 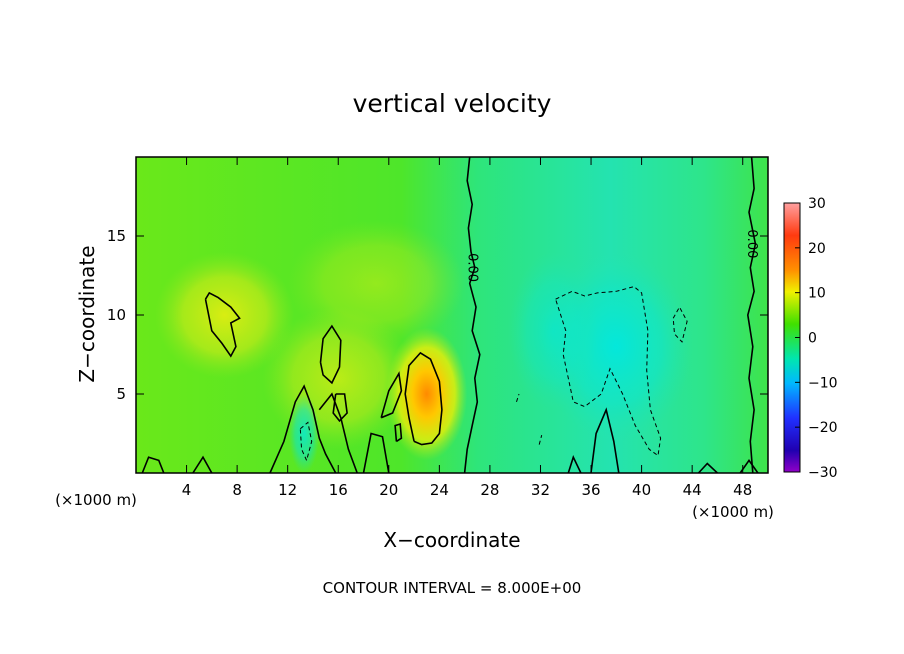 What do you see at coordinates (823, 383) in the screenshot?
I see `colorbar-tick-label: −10` at bounding box center [823, 383].